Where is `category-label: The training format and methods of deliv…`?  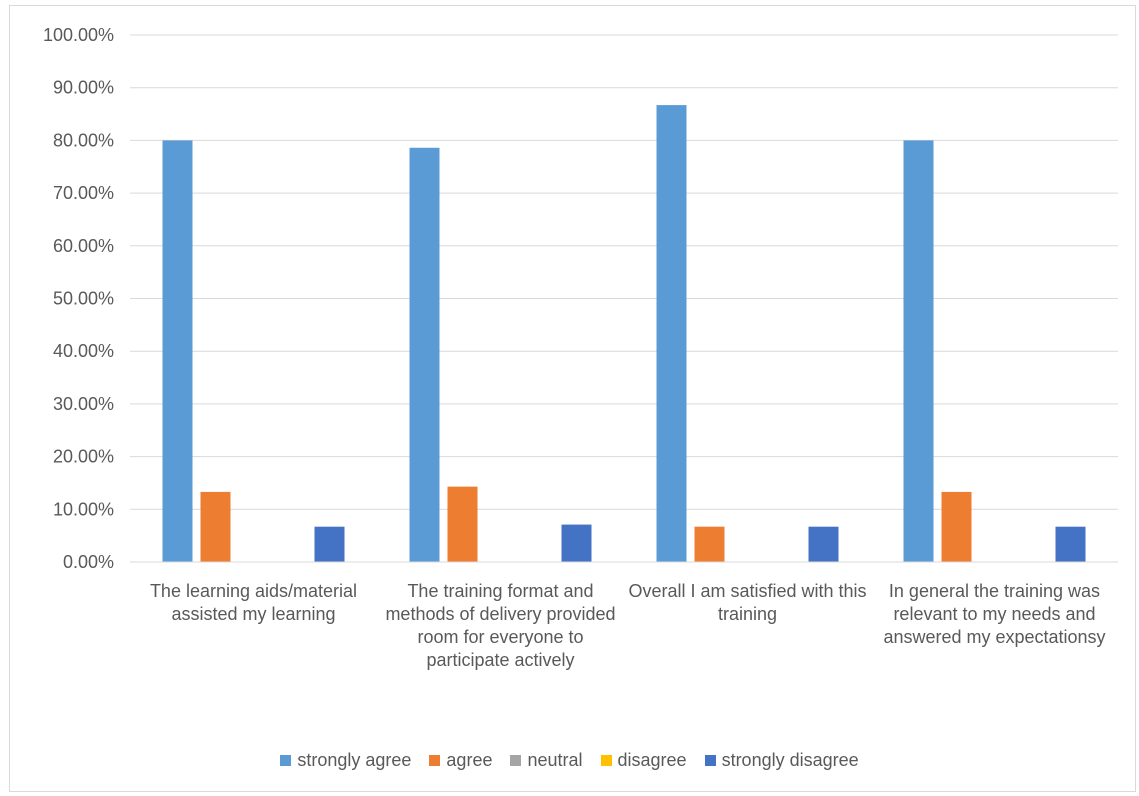
category-label: The training format and methods of deliv… is located at coordinates (500, 625).